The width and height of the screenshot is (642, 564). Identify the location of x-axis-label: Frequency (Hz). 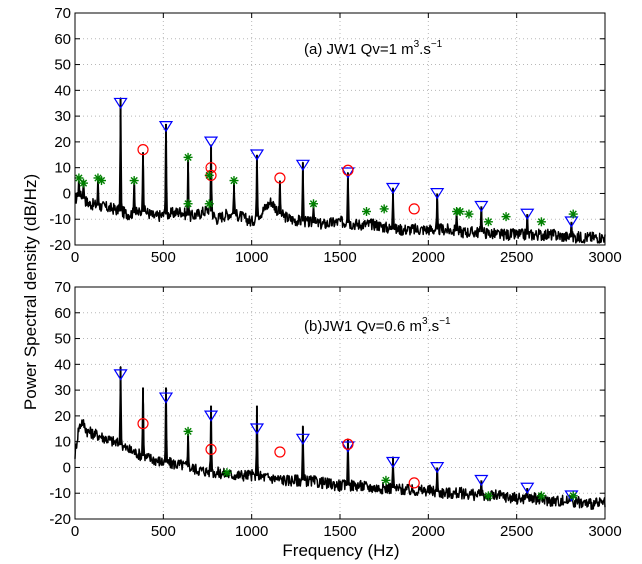
(340, 550).